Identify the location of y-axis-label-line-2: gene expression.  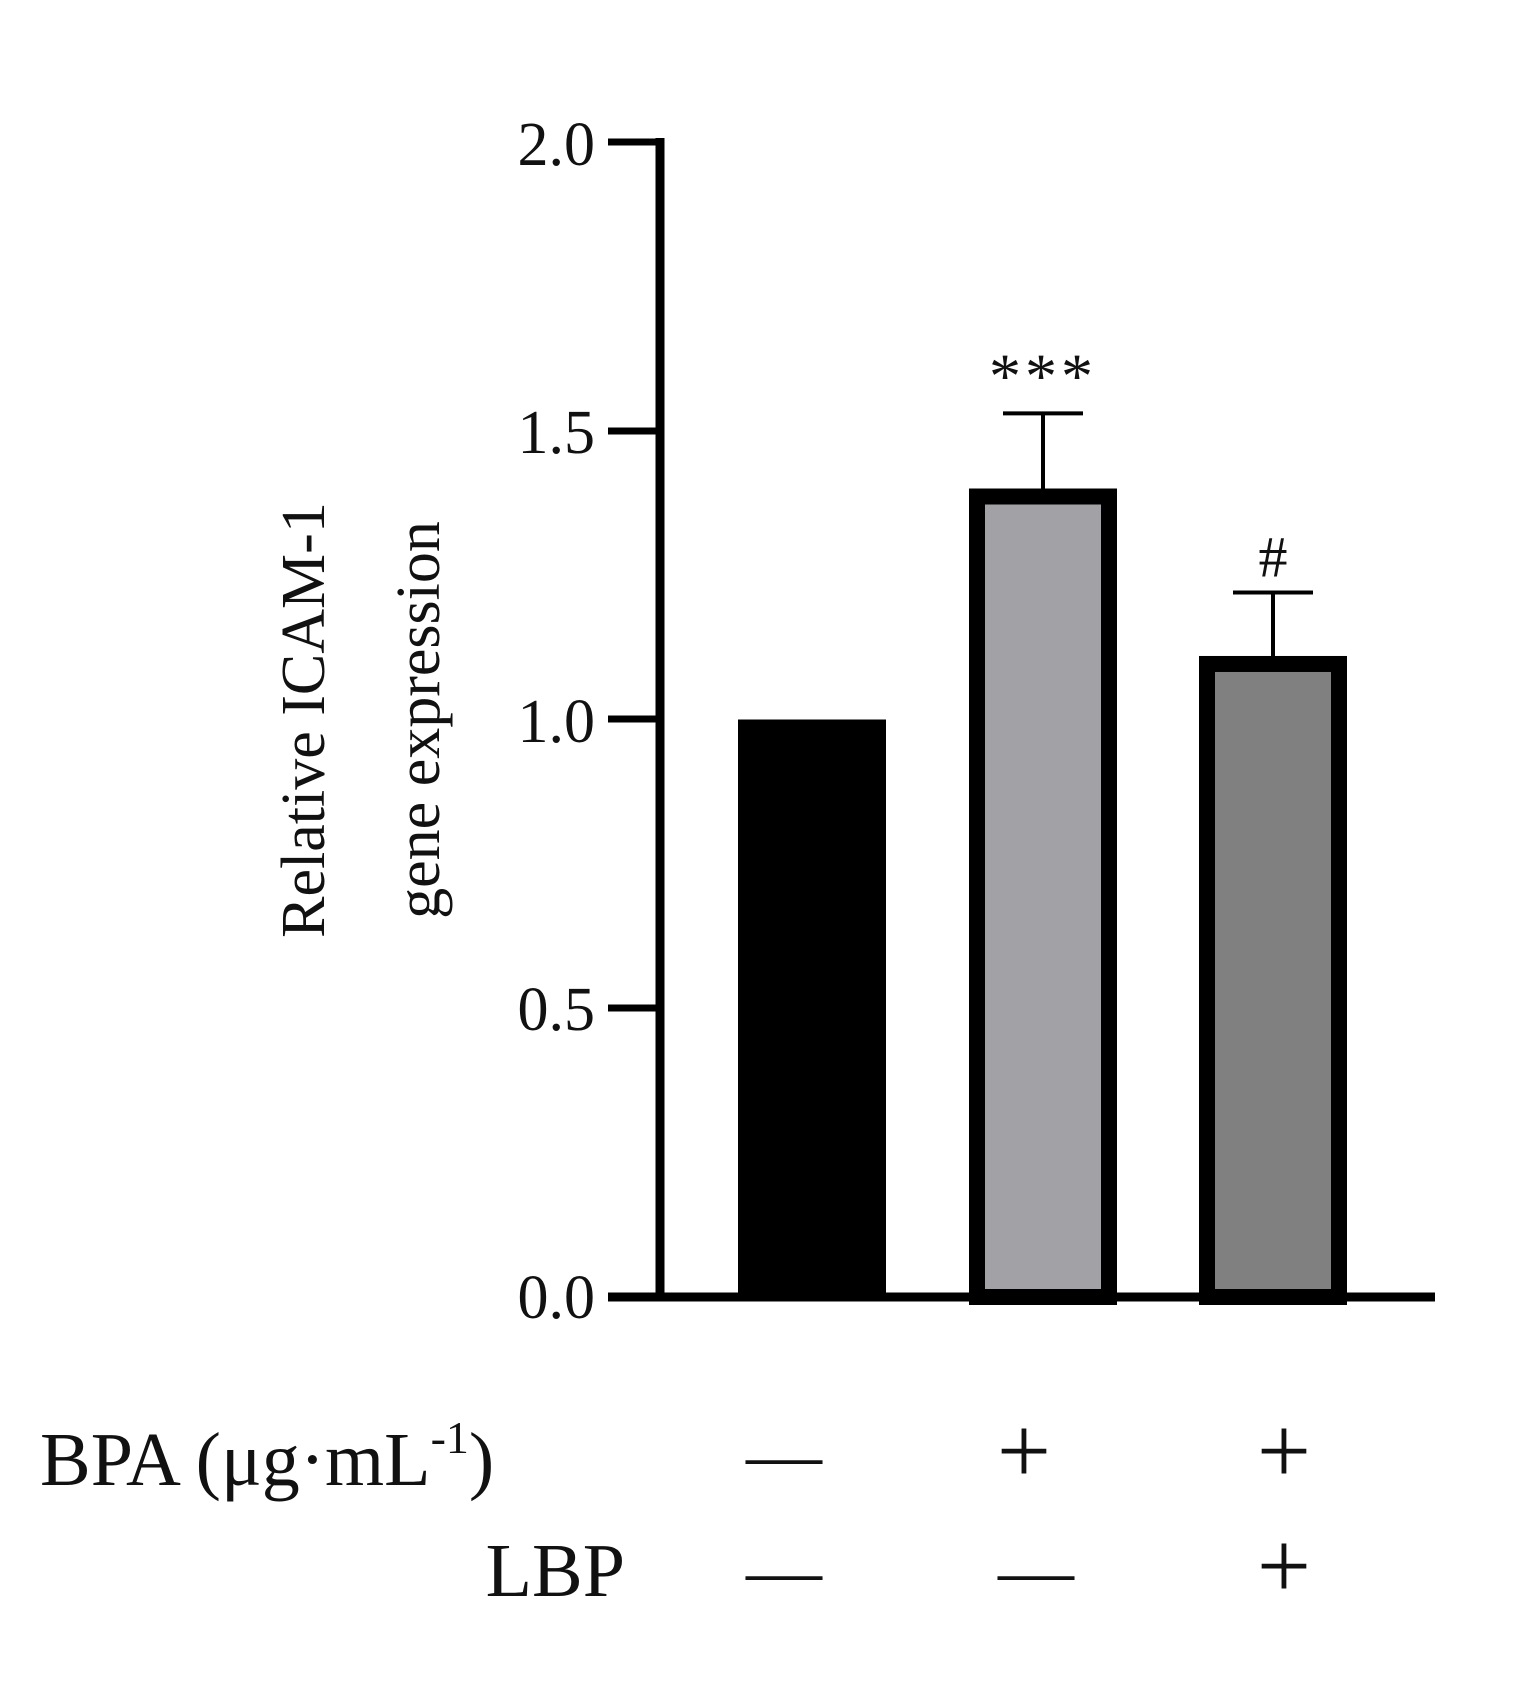
(419, 720).